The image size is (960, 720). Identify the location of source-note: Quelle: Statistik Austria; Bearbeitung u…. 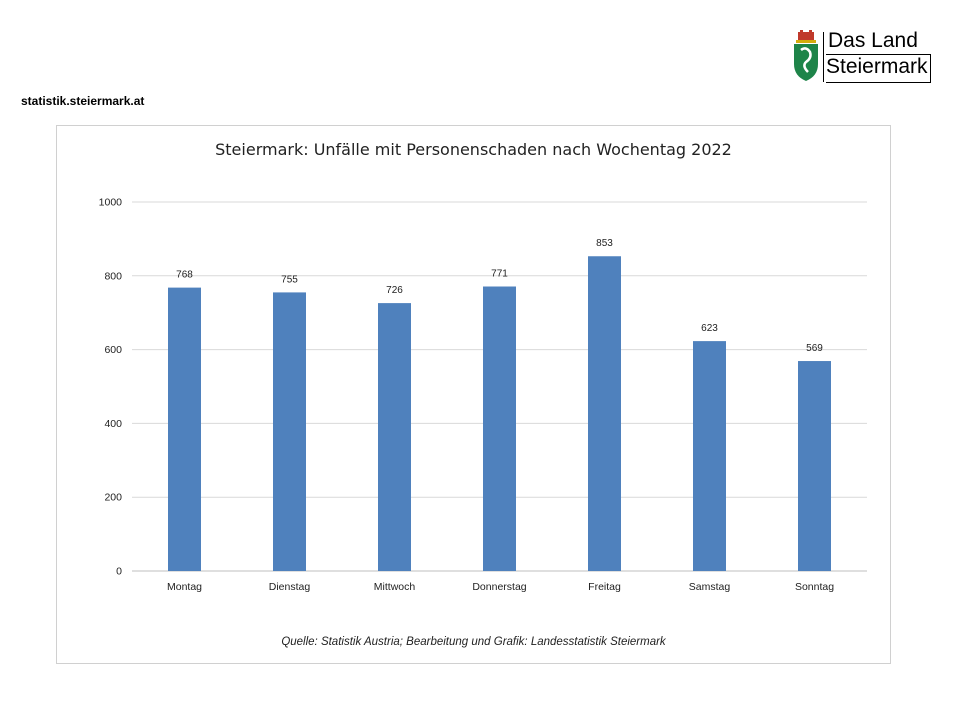
(473, 642).